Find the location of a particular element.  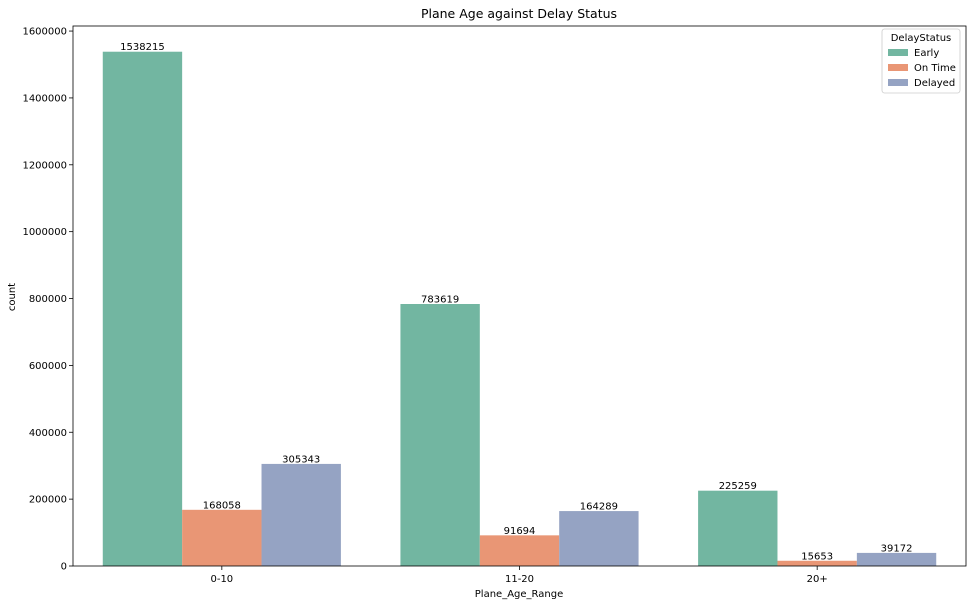

bar-value-label: 225259 is located at coordinates (738, 486).